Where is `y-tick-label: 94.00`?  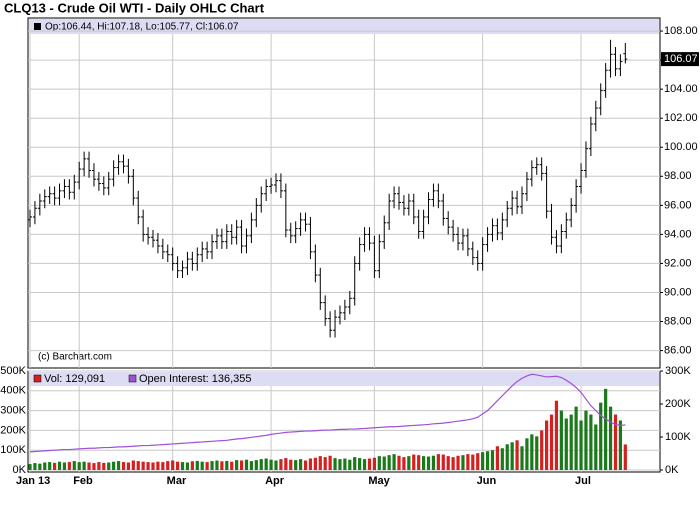 y-tick-label: 94.00 is located at coordinates (678, 234).